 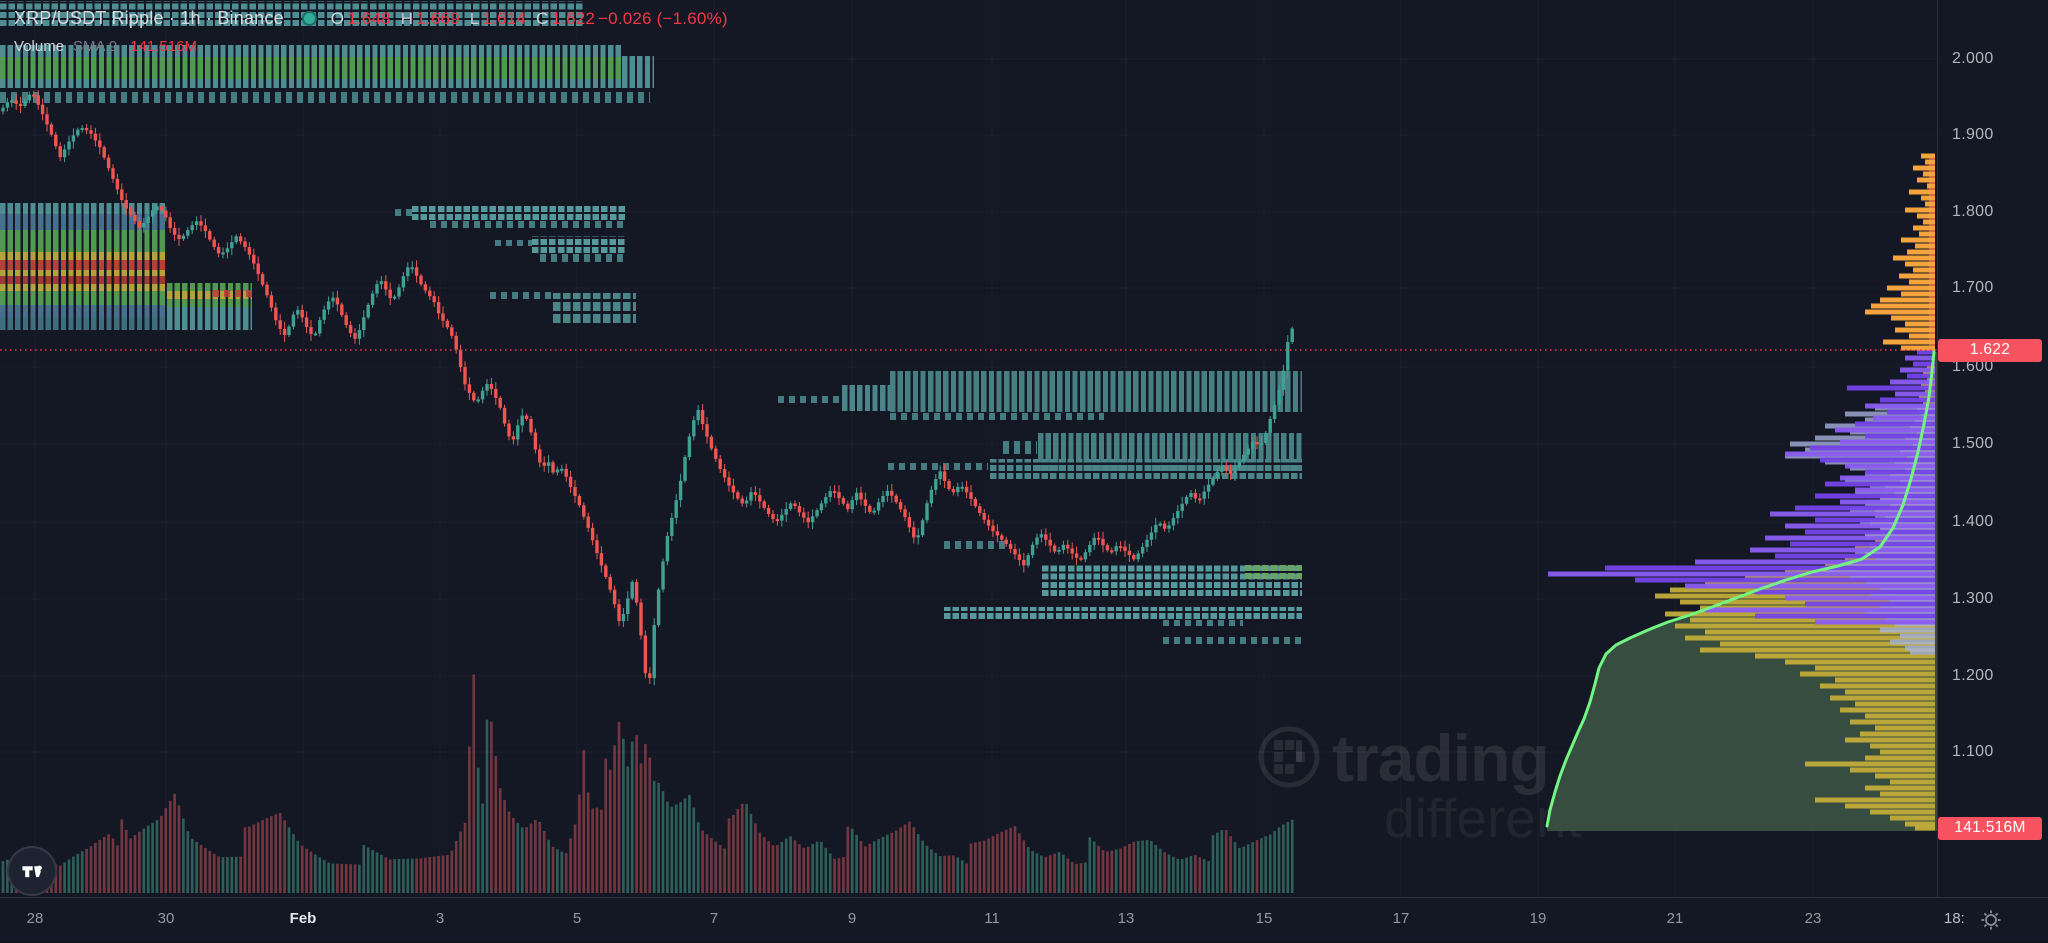 I want to click on tradingdifferent-logo-icon, so click(x=1289, y=757).